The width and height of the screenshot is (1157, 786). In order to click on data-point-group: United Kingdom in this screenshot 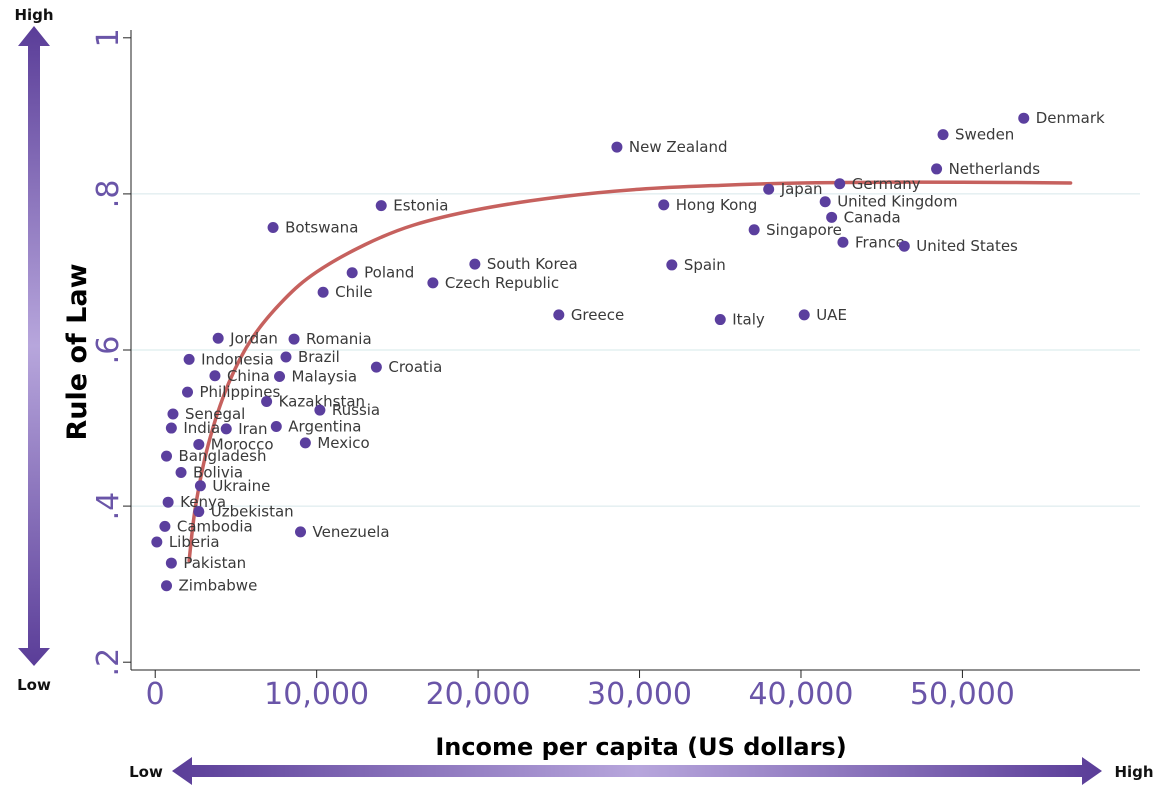, I will do `click(888, 202)`.